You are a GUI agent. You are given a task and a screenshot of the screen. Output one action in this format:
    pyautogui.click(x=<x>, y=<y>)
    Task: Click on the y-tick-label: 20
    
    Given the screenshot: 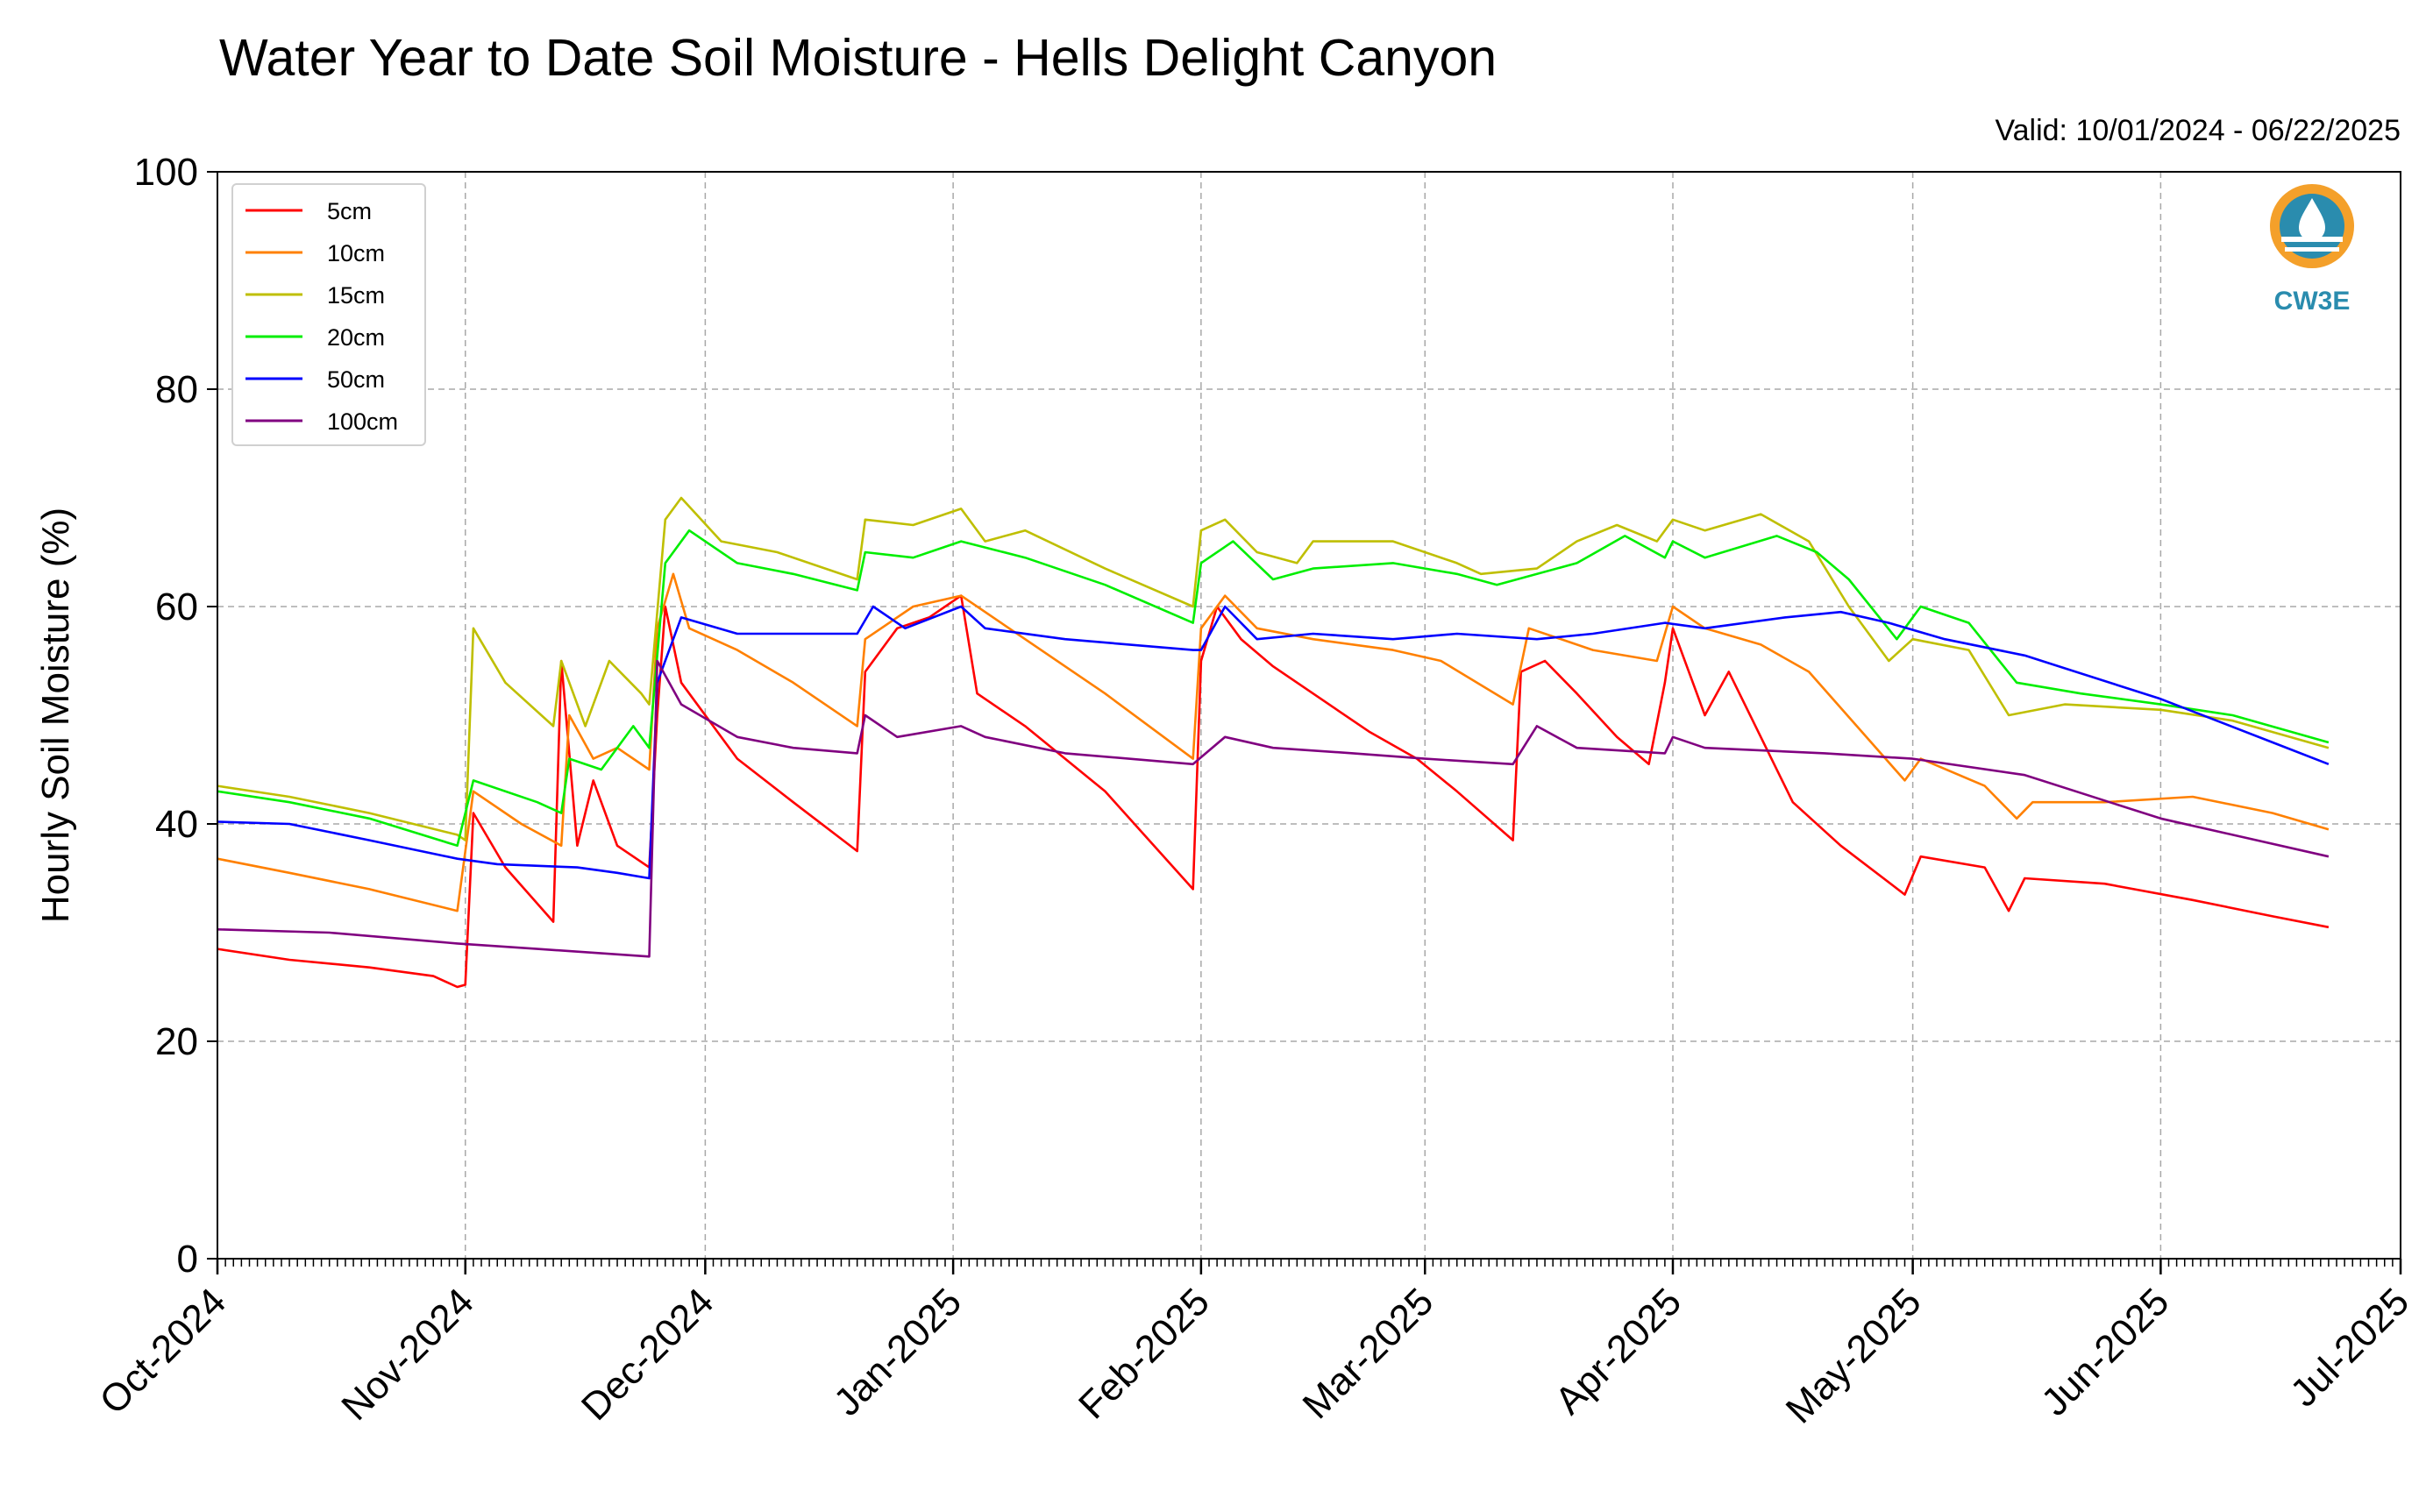 What is the action you would take?
    pyautogui.click(x=176, y=1041)
    